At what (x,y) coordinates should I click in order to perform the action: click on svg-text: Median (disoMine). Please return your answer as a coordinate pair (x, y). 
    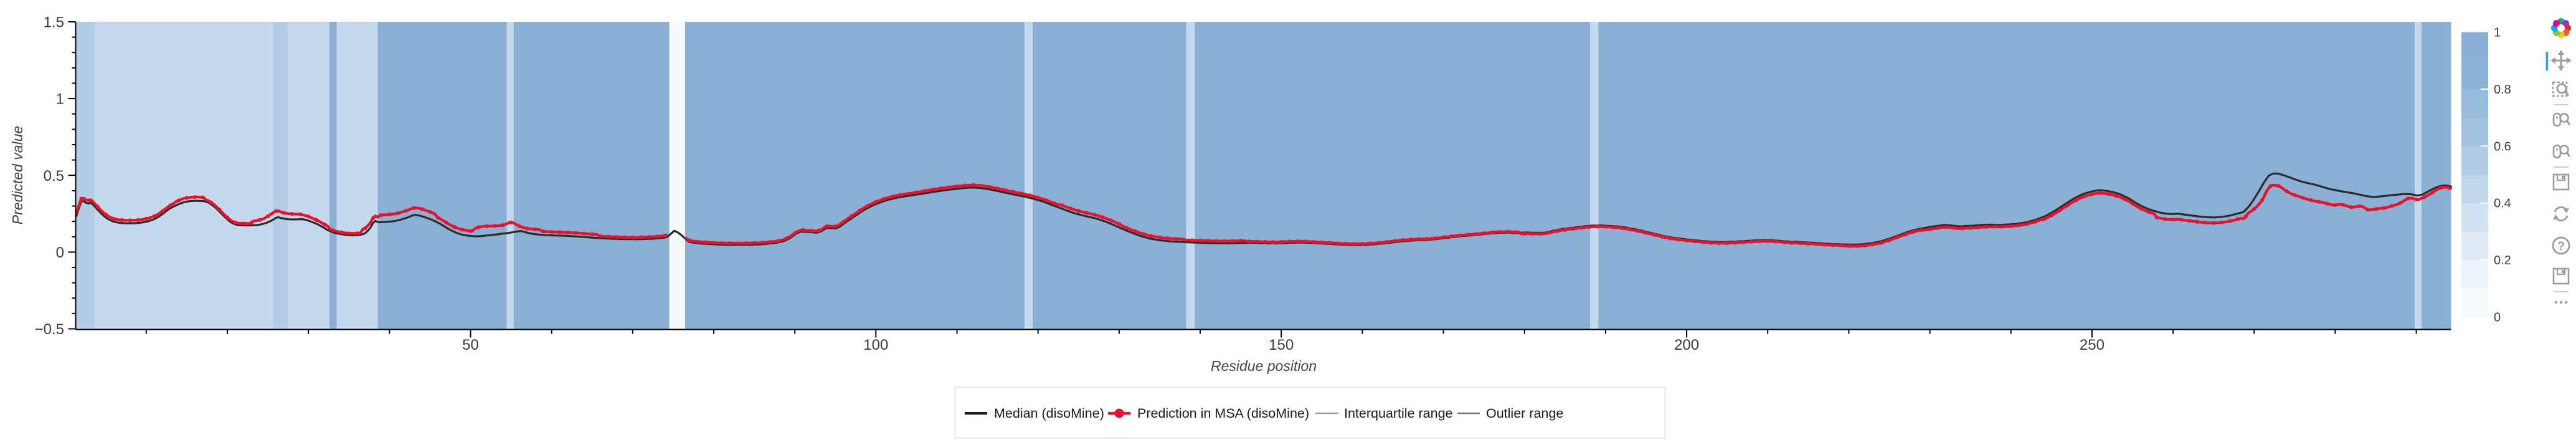
    Looking at the image, I should click on (1049, 414).